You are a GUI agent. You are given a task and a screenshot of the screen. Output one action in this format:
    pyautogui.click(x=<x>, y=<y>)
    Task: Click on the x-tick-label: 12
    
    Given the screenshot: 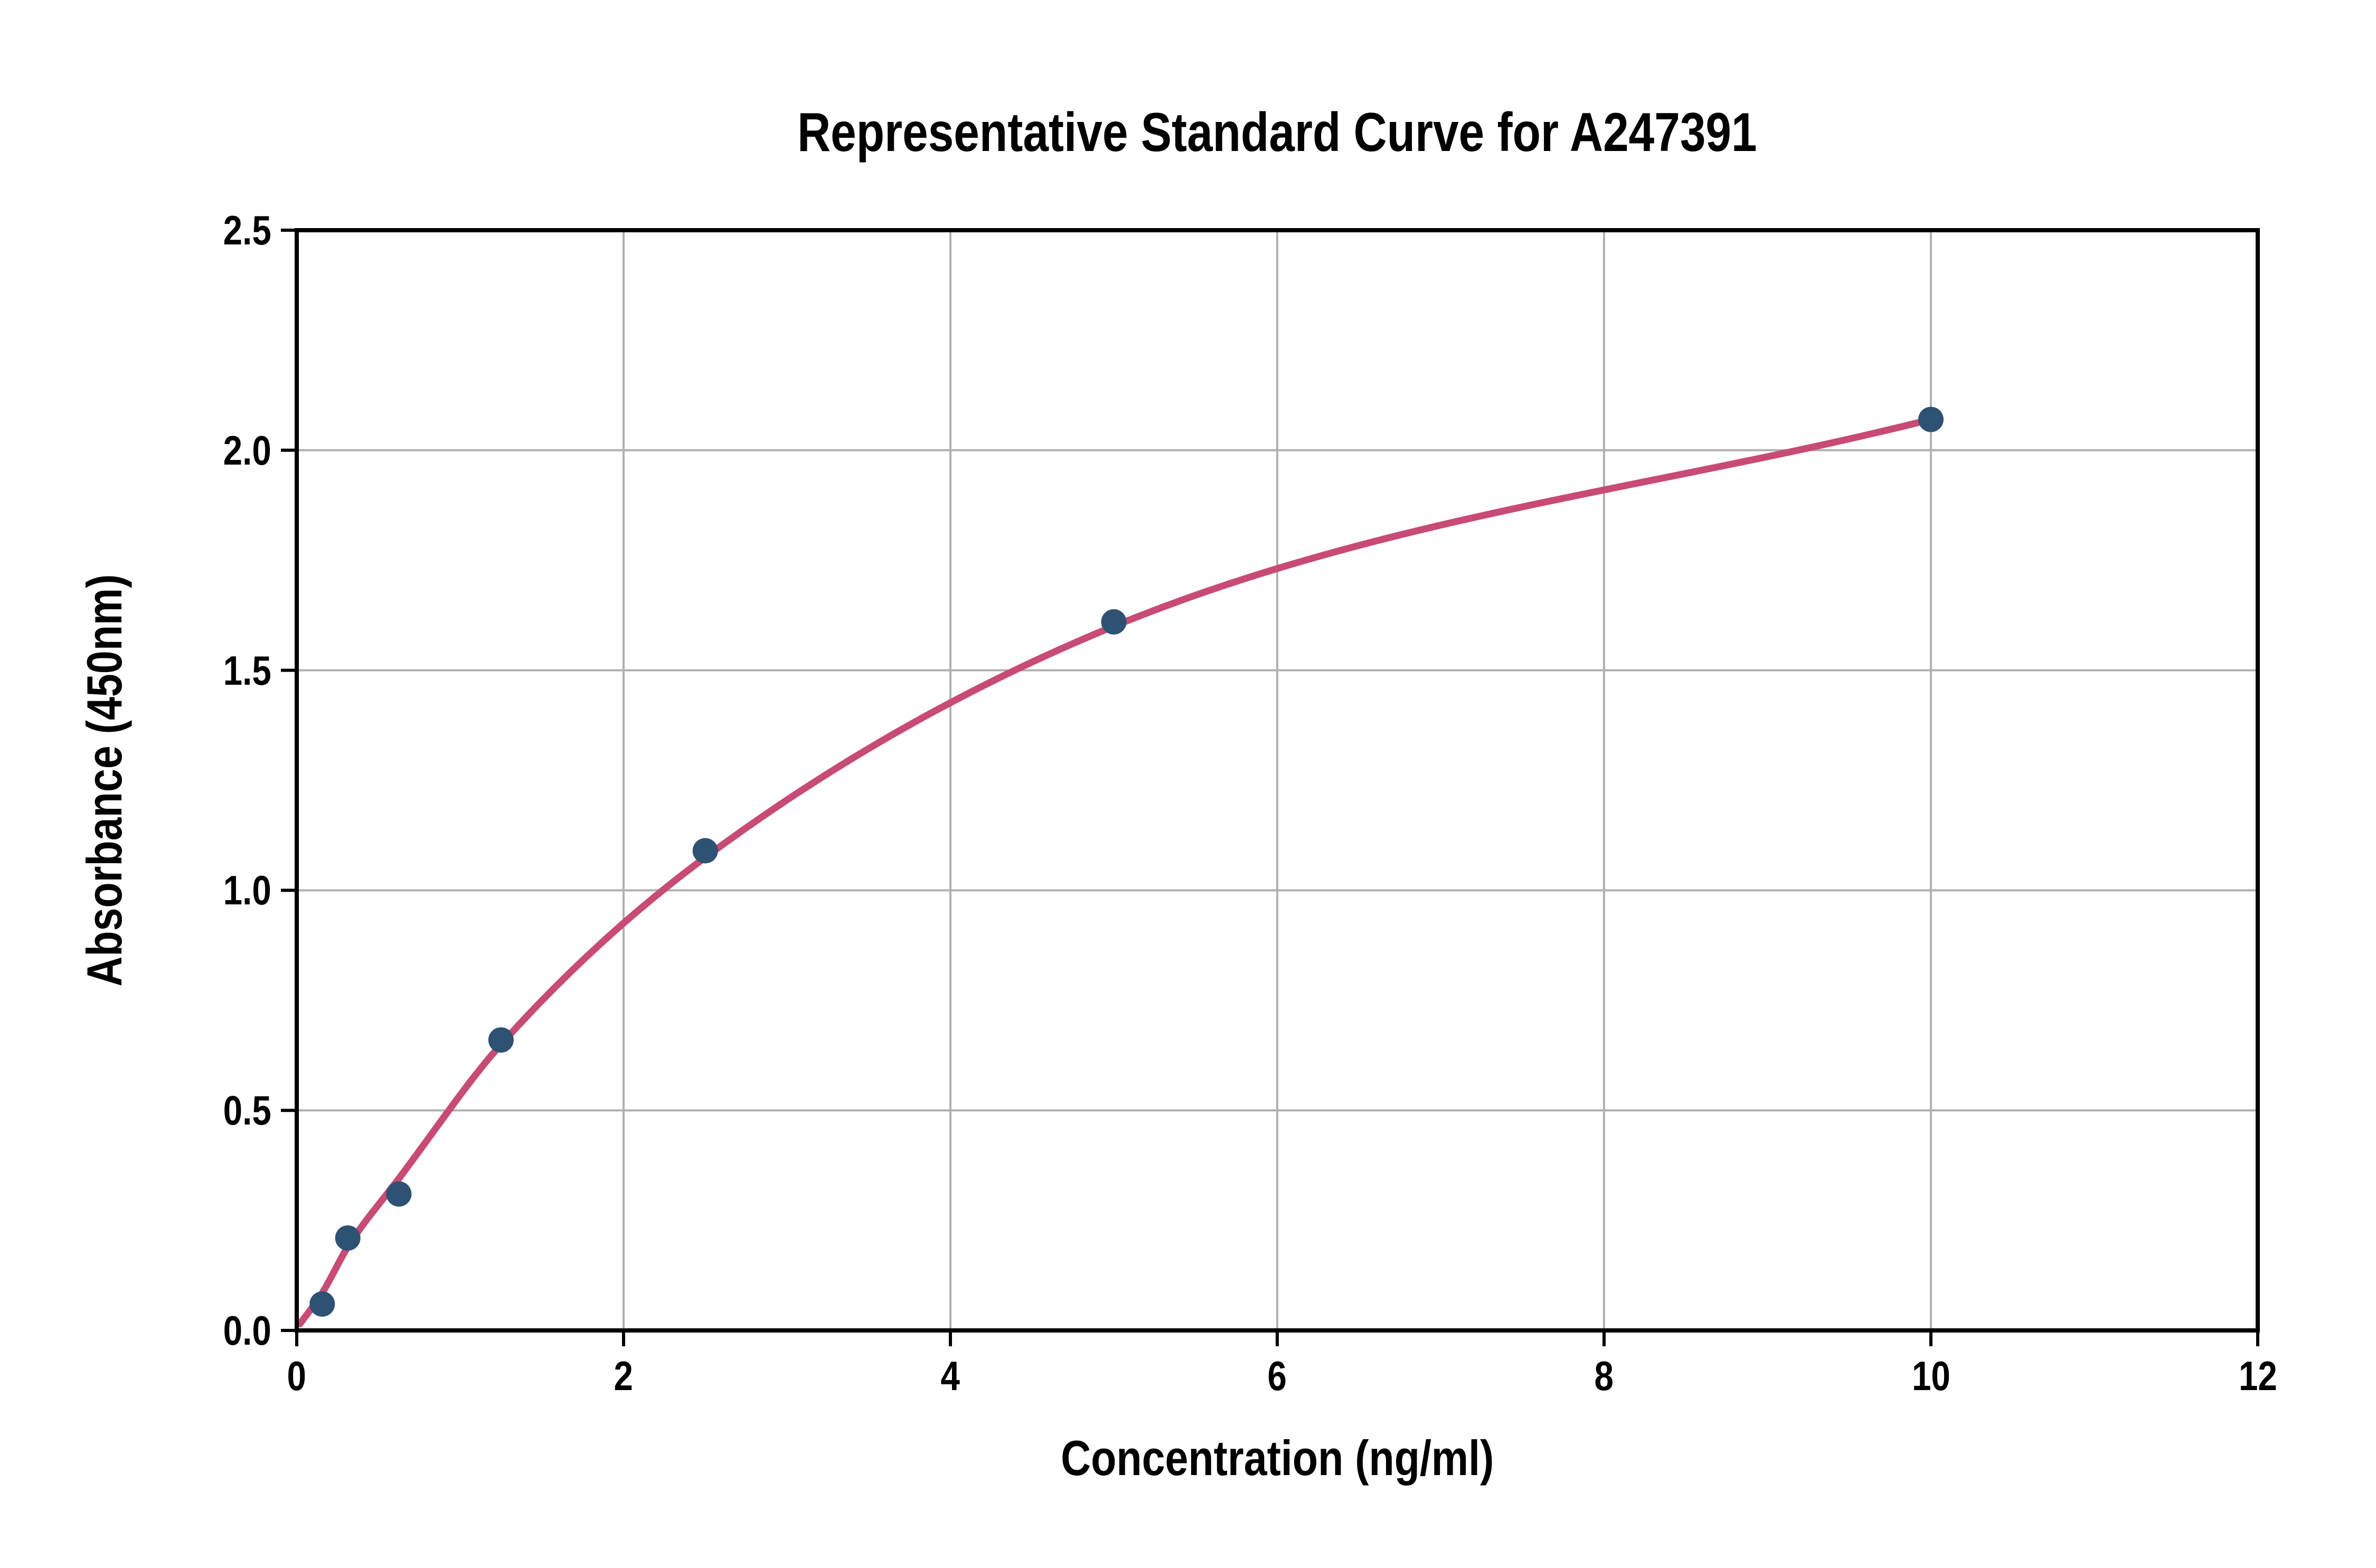 What is the action you would take?
    pyautogui.click(x=2257, y=1376)
    